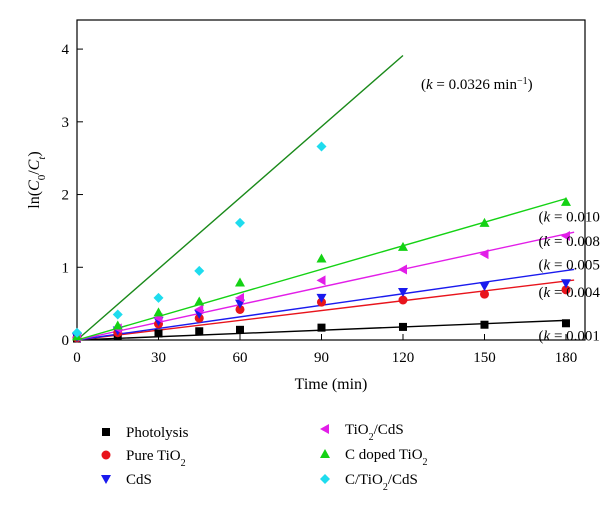 The height and width of the screenshot is (514, 600). What do you see at coordinates (321, 358) in the screenshot?
I see `x-tick-label: 90` at bounding box center [321, 358].